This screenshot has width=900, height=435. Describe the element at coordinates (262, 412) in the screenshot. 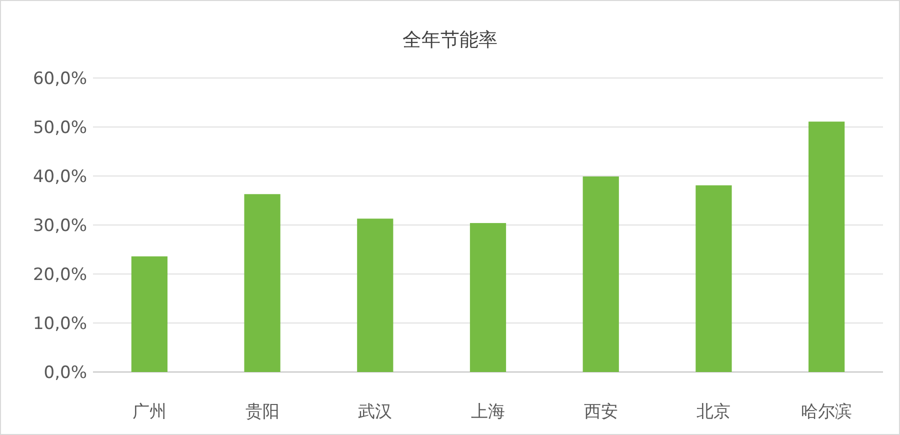

I see `x-tick-label: 贵阳` at that location.